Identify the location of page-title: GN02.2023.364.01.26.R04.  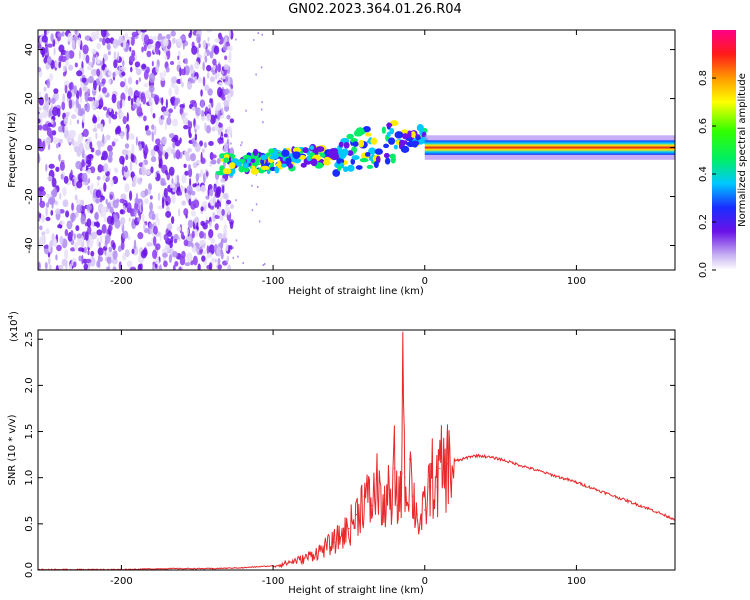
(375, 9).